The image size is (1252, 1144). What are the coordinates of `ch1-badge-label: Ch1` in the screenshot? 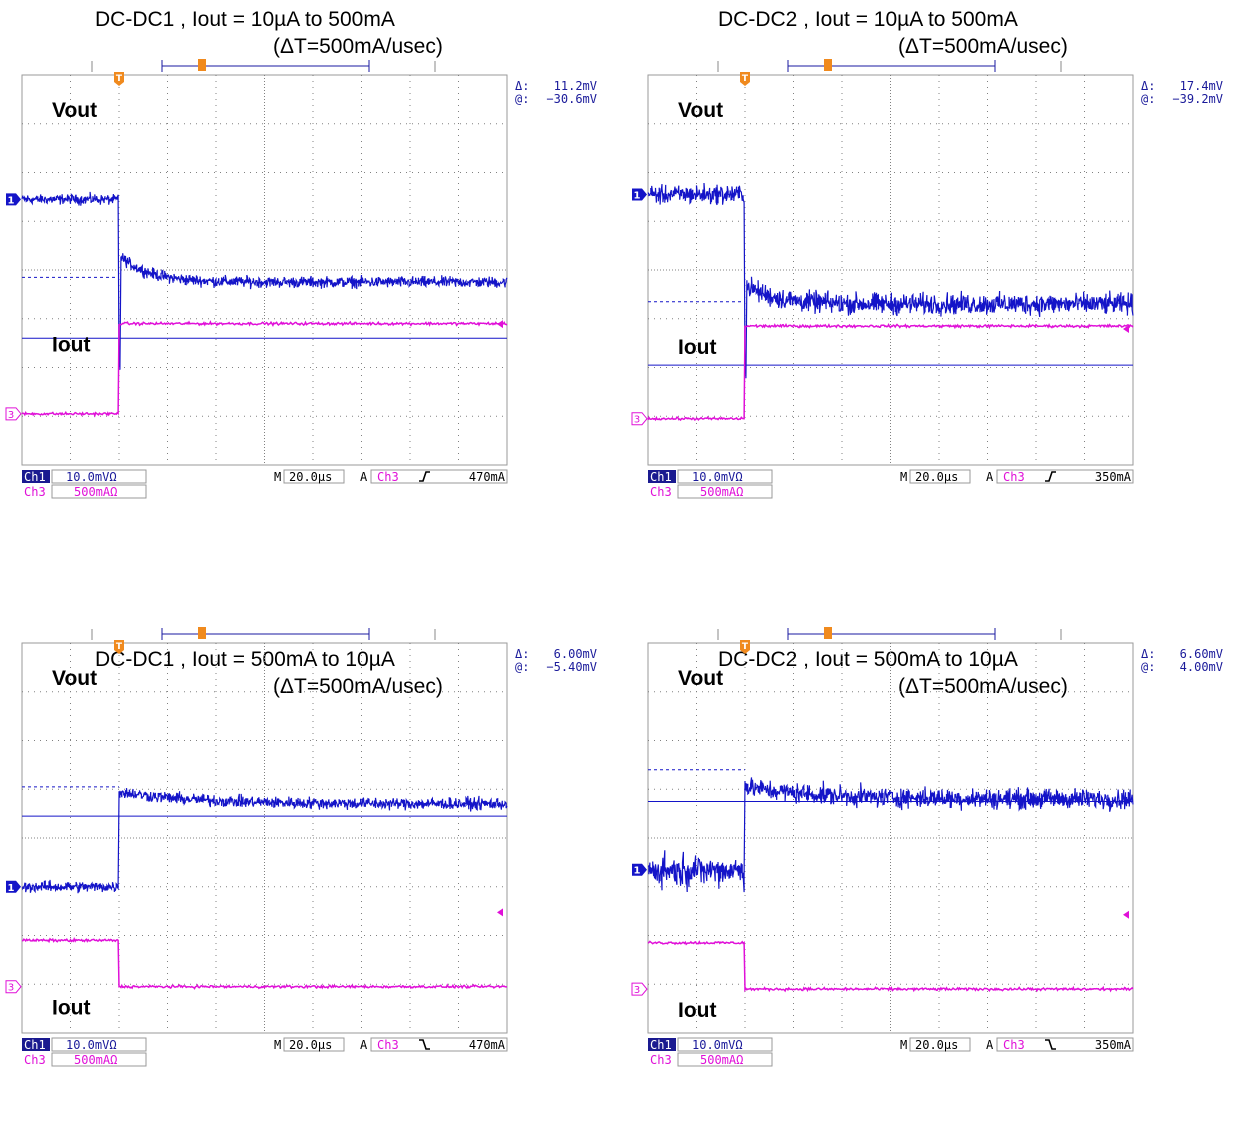 It's located at (35, 477).